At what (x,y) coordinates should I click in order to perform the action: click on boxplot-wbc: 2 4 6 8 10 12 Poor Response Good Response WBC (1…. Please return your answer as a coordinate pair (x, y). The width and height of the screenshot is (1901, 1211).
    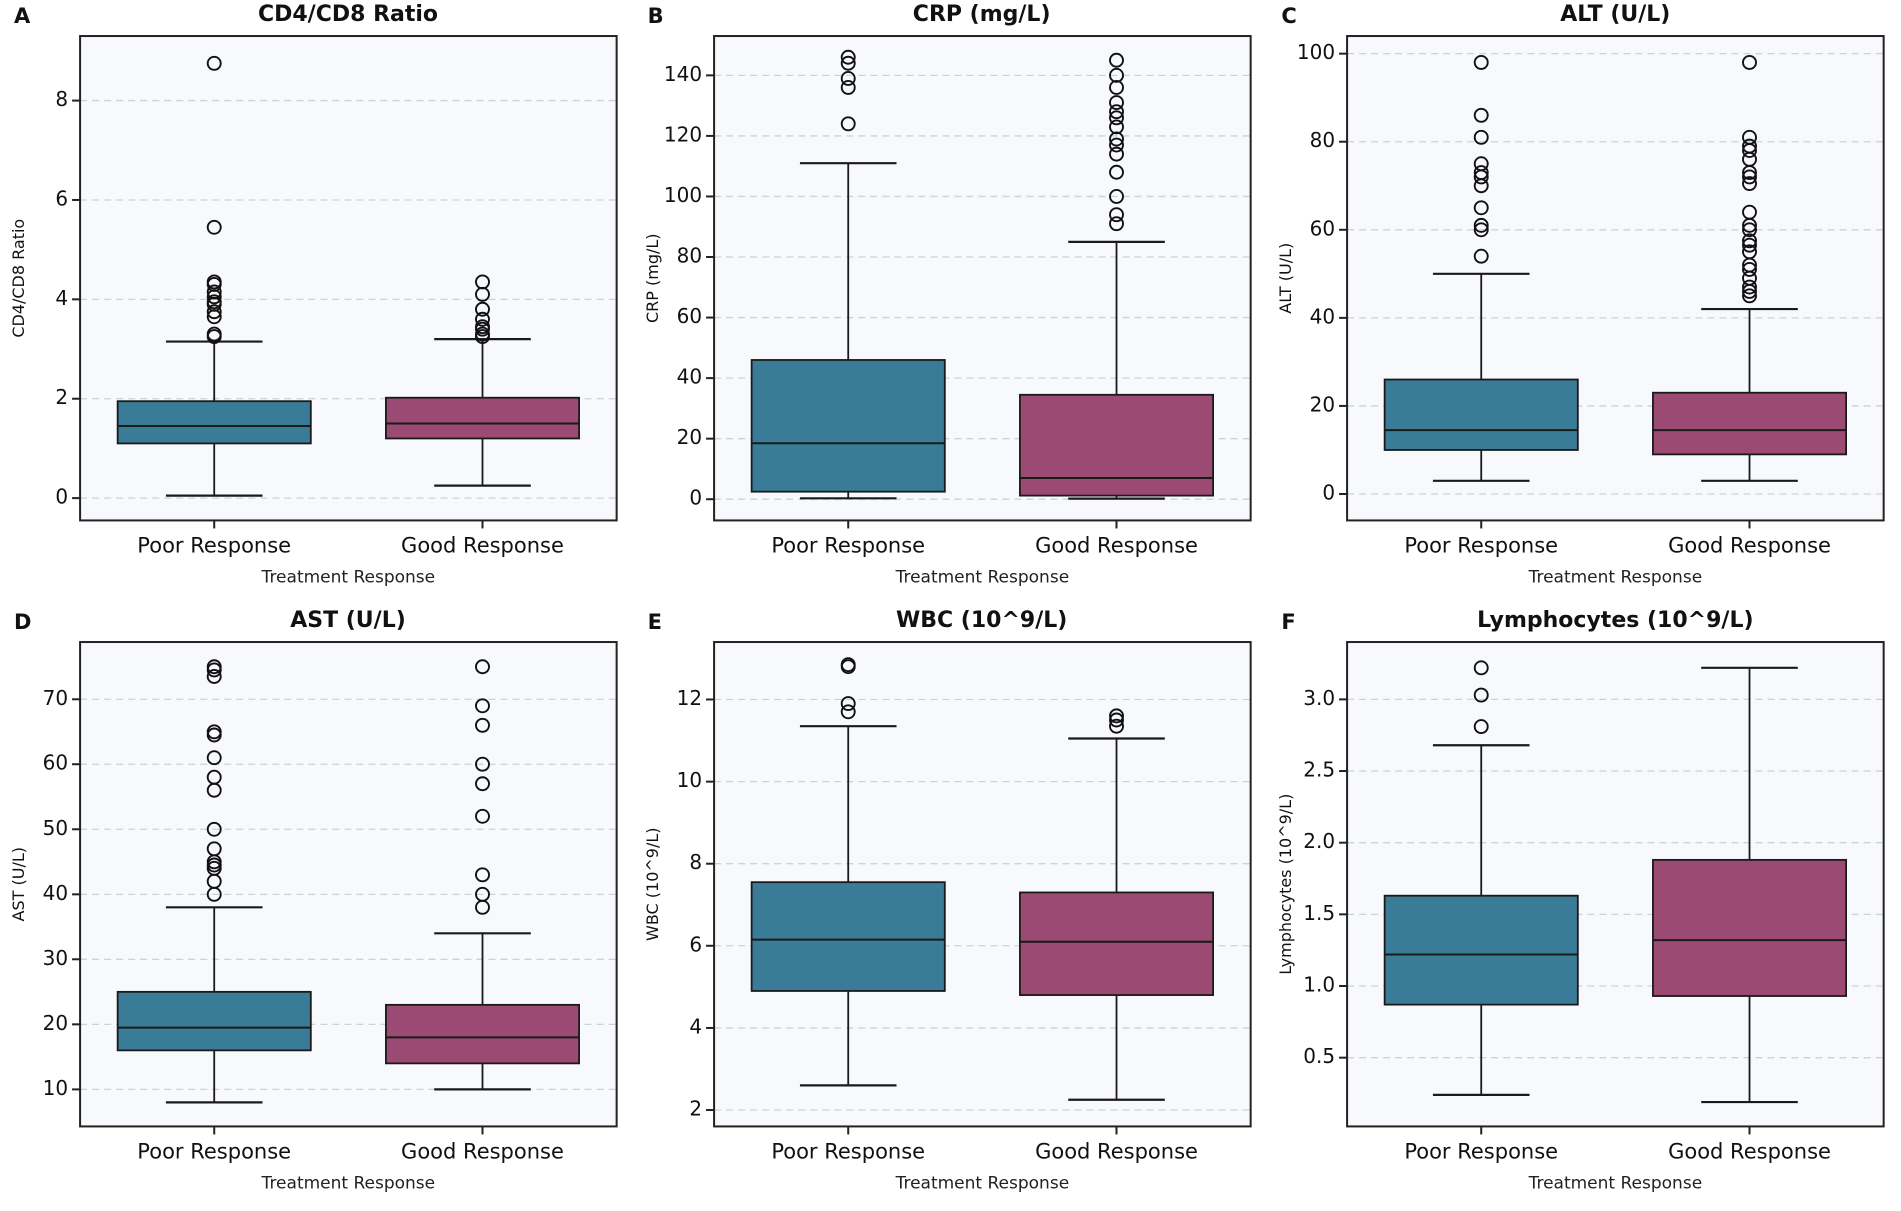
    Looking at the image, I should click on (947, 916).